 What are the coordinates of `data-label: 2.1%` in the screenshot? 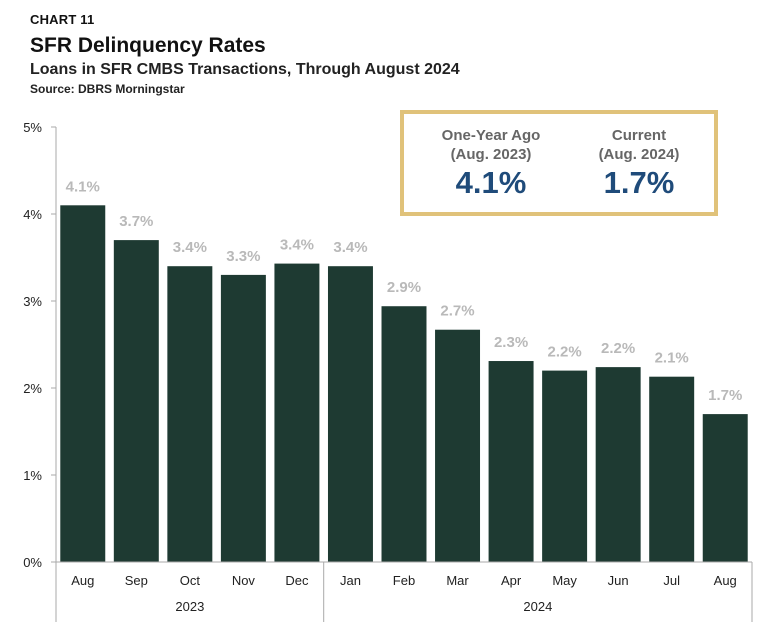 It's located at (672, 358).